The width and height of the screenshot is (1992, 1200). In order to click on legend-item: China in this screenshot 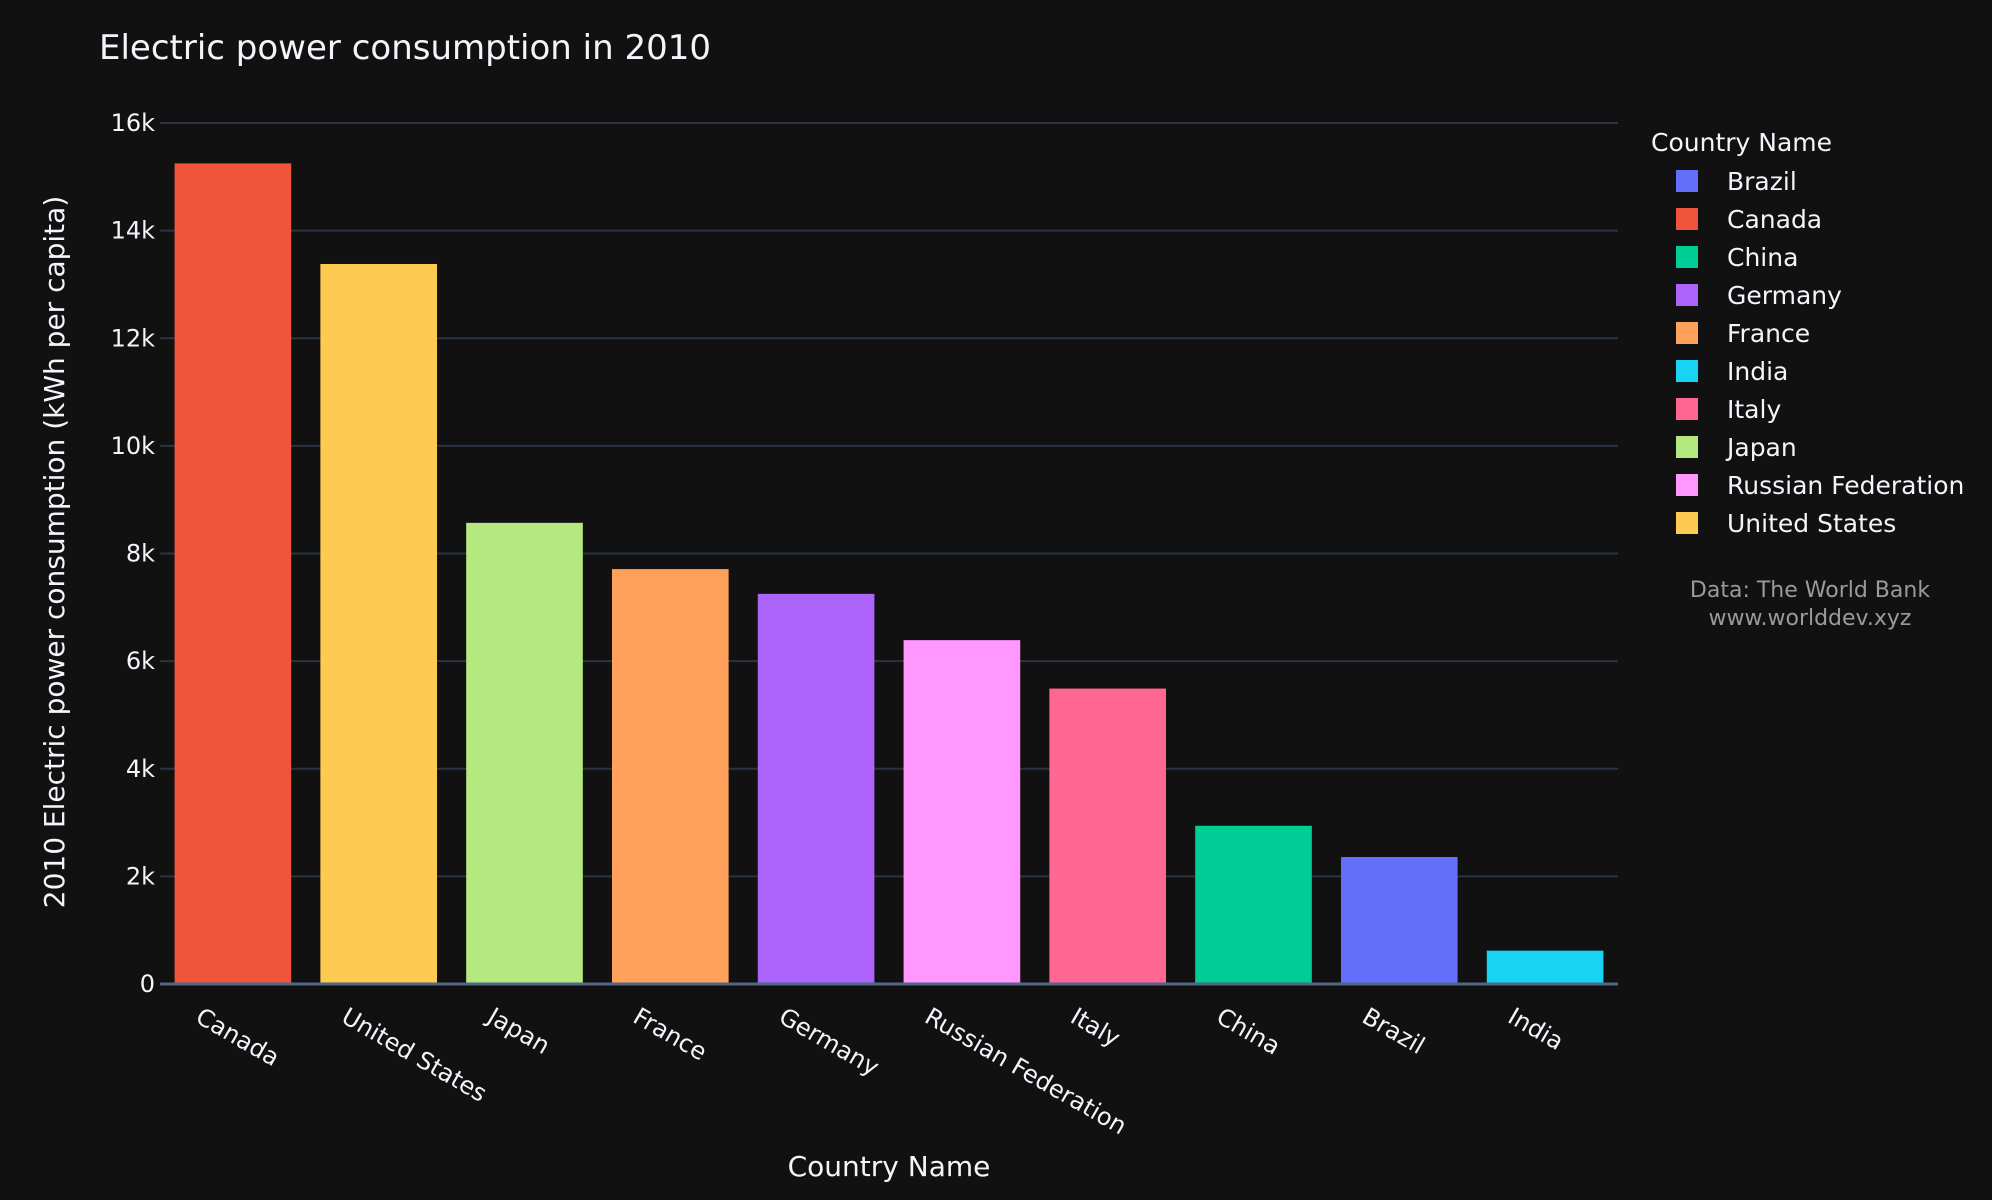, I will do `click(1737, 257)`.